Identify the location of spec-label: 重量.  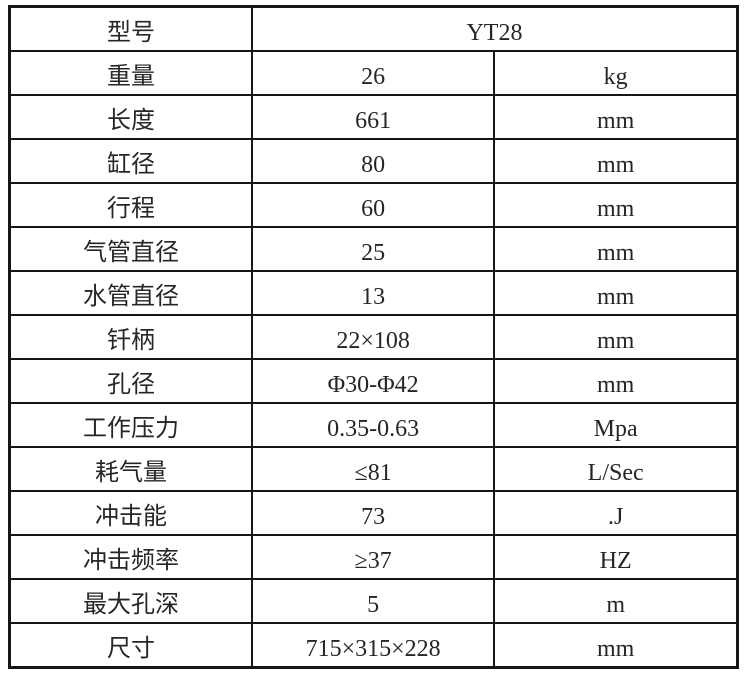
(130, 73).